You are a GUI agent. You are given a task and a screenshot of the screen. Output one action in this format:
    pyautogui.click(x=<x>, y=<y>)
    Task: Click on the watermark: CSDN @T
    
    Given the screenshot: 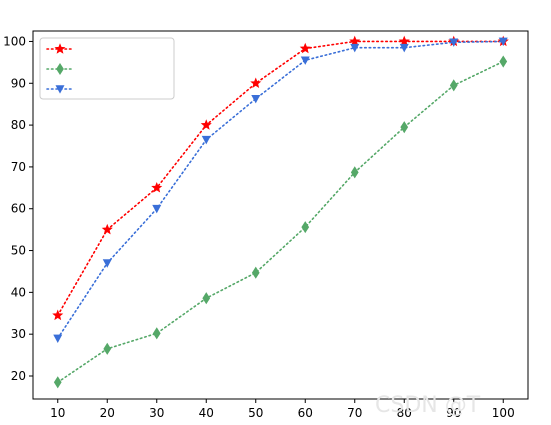 What is the action you would take?
    pyautogui.click(x=428, y=405)
    